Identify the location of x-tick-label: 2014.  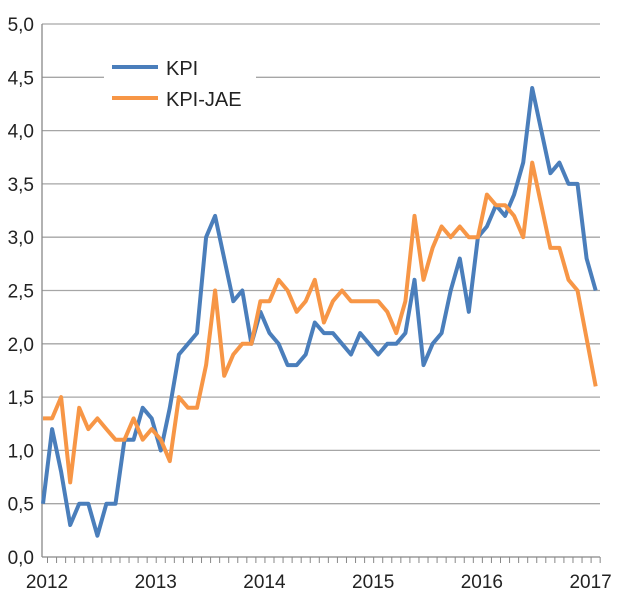
(264, 582).